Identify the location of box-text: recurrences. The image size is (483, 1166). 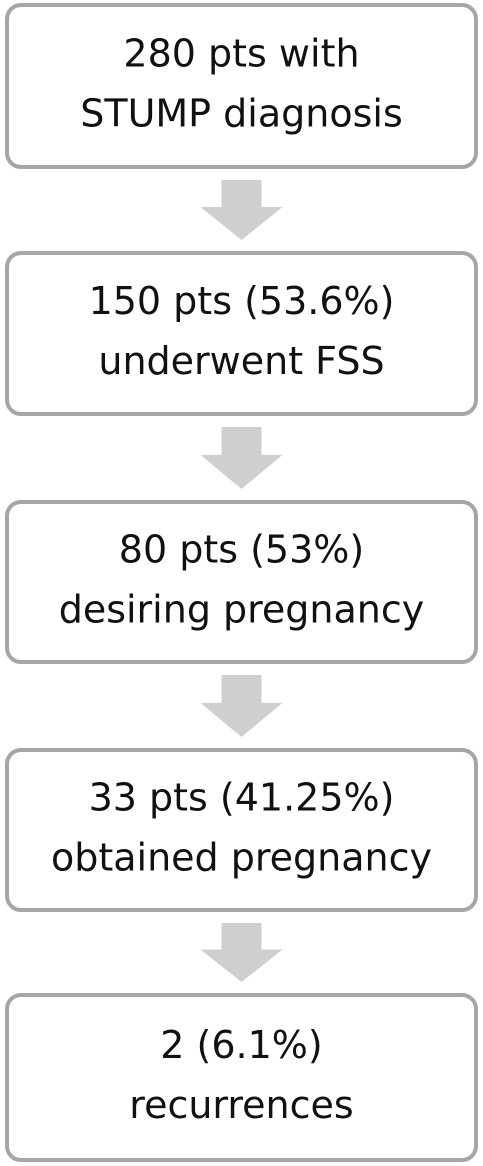
(241, 1105).